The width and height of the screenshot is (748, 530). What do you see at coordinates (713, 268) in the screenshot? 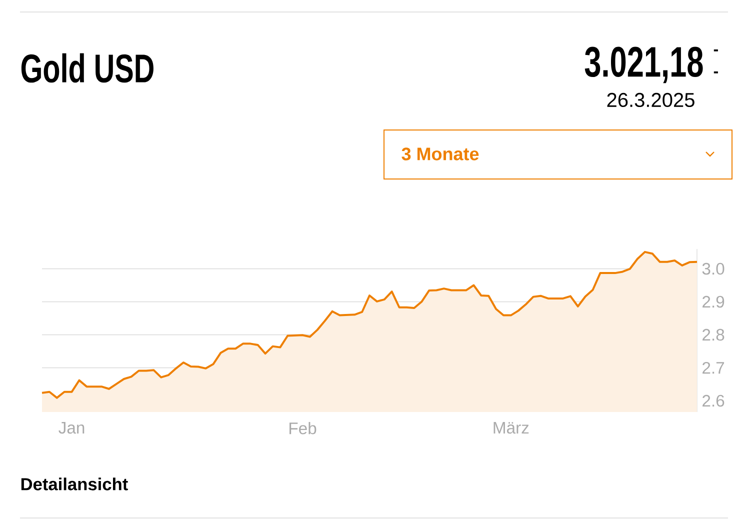
I see `y-tick-label: 3.0` at bounding box center [713, 268].